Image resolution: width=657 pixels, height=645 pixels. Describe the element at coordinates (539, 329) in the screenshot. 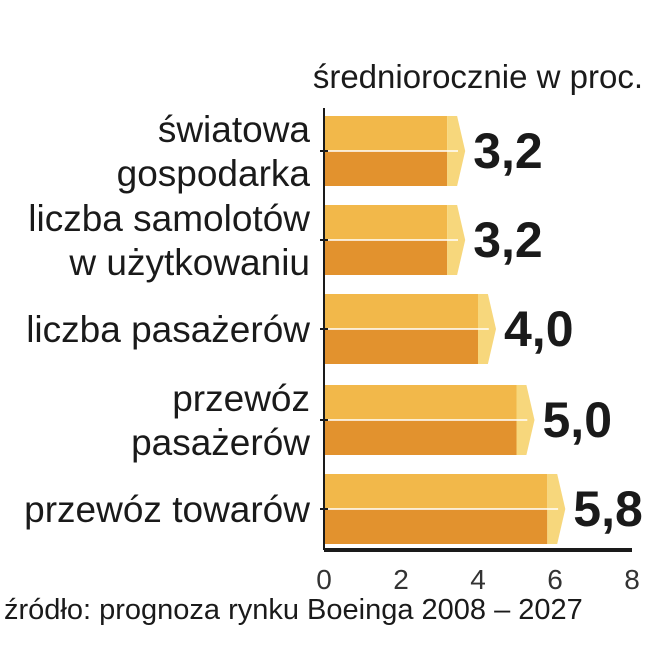

I see `value-label-2: 4,0` at that location.